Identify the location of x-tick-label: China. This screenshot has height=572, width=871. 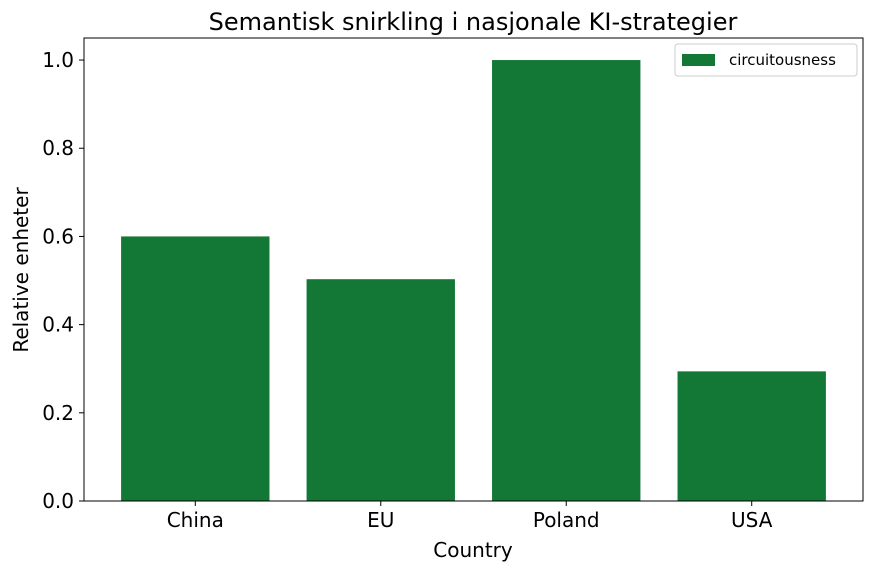
(195, 520).